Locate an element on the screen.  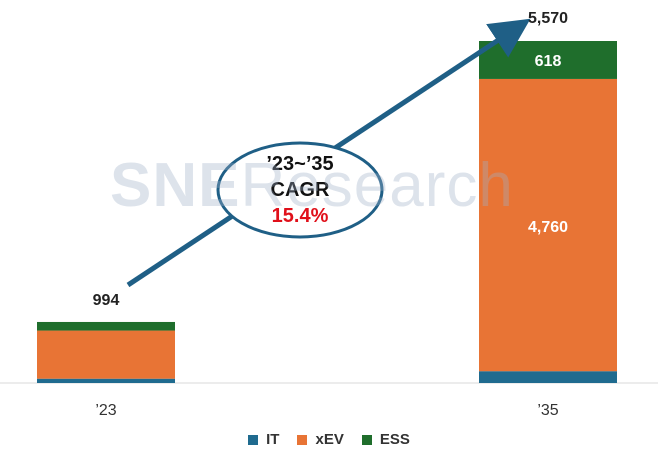
legend: IT xEV ESS is located at coordinates (329, 439).